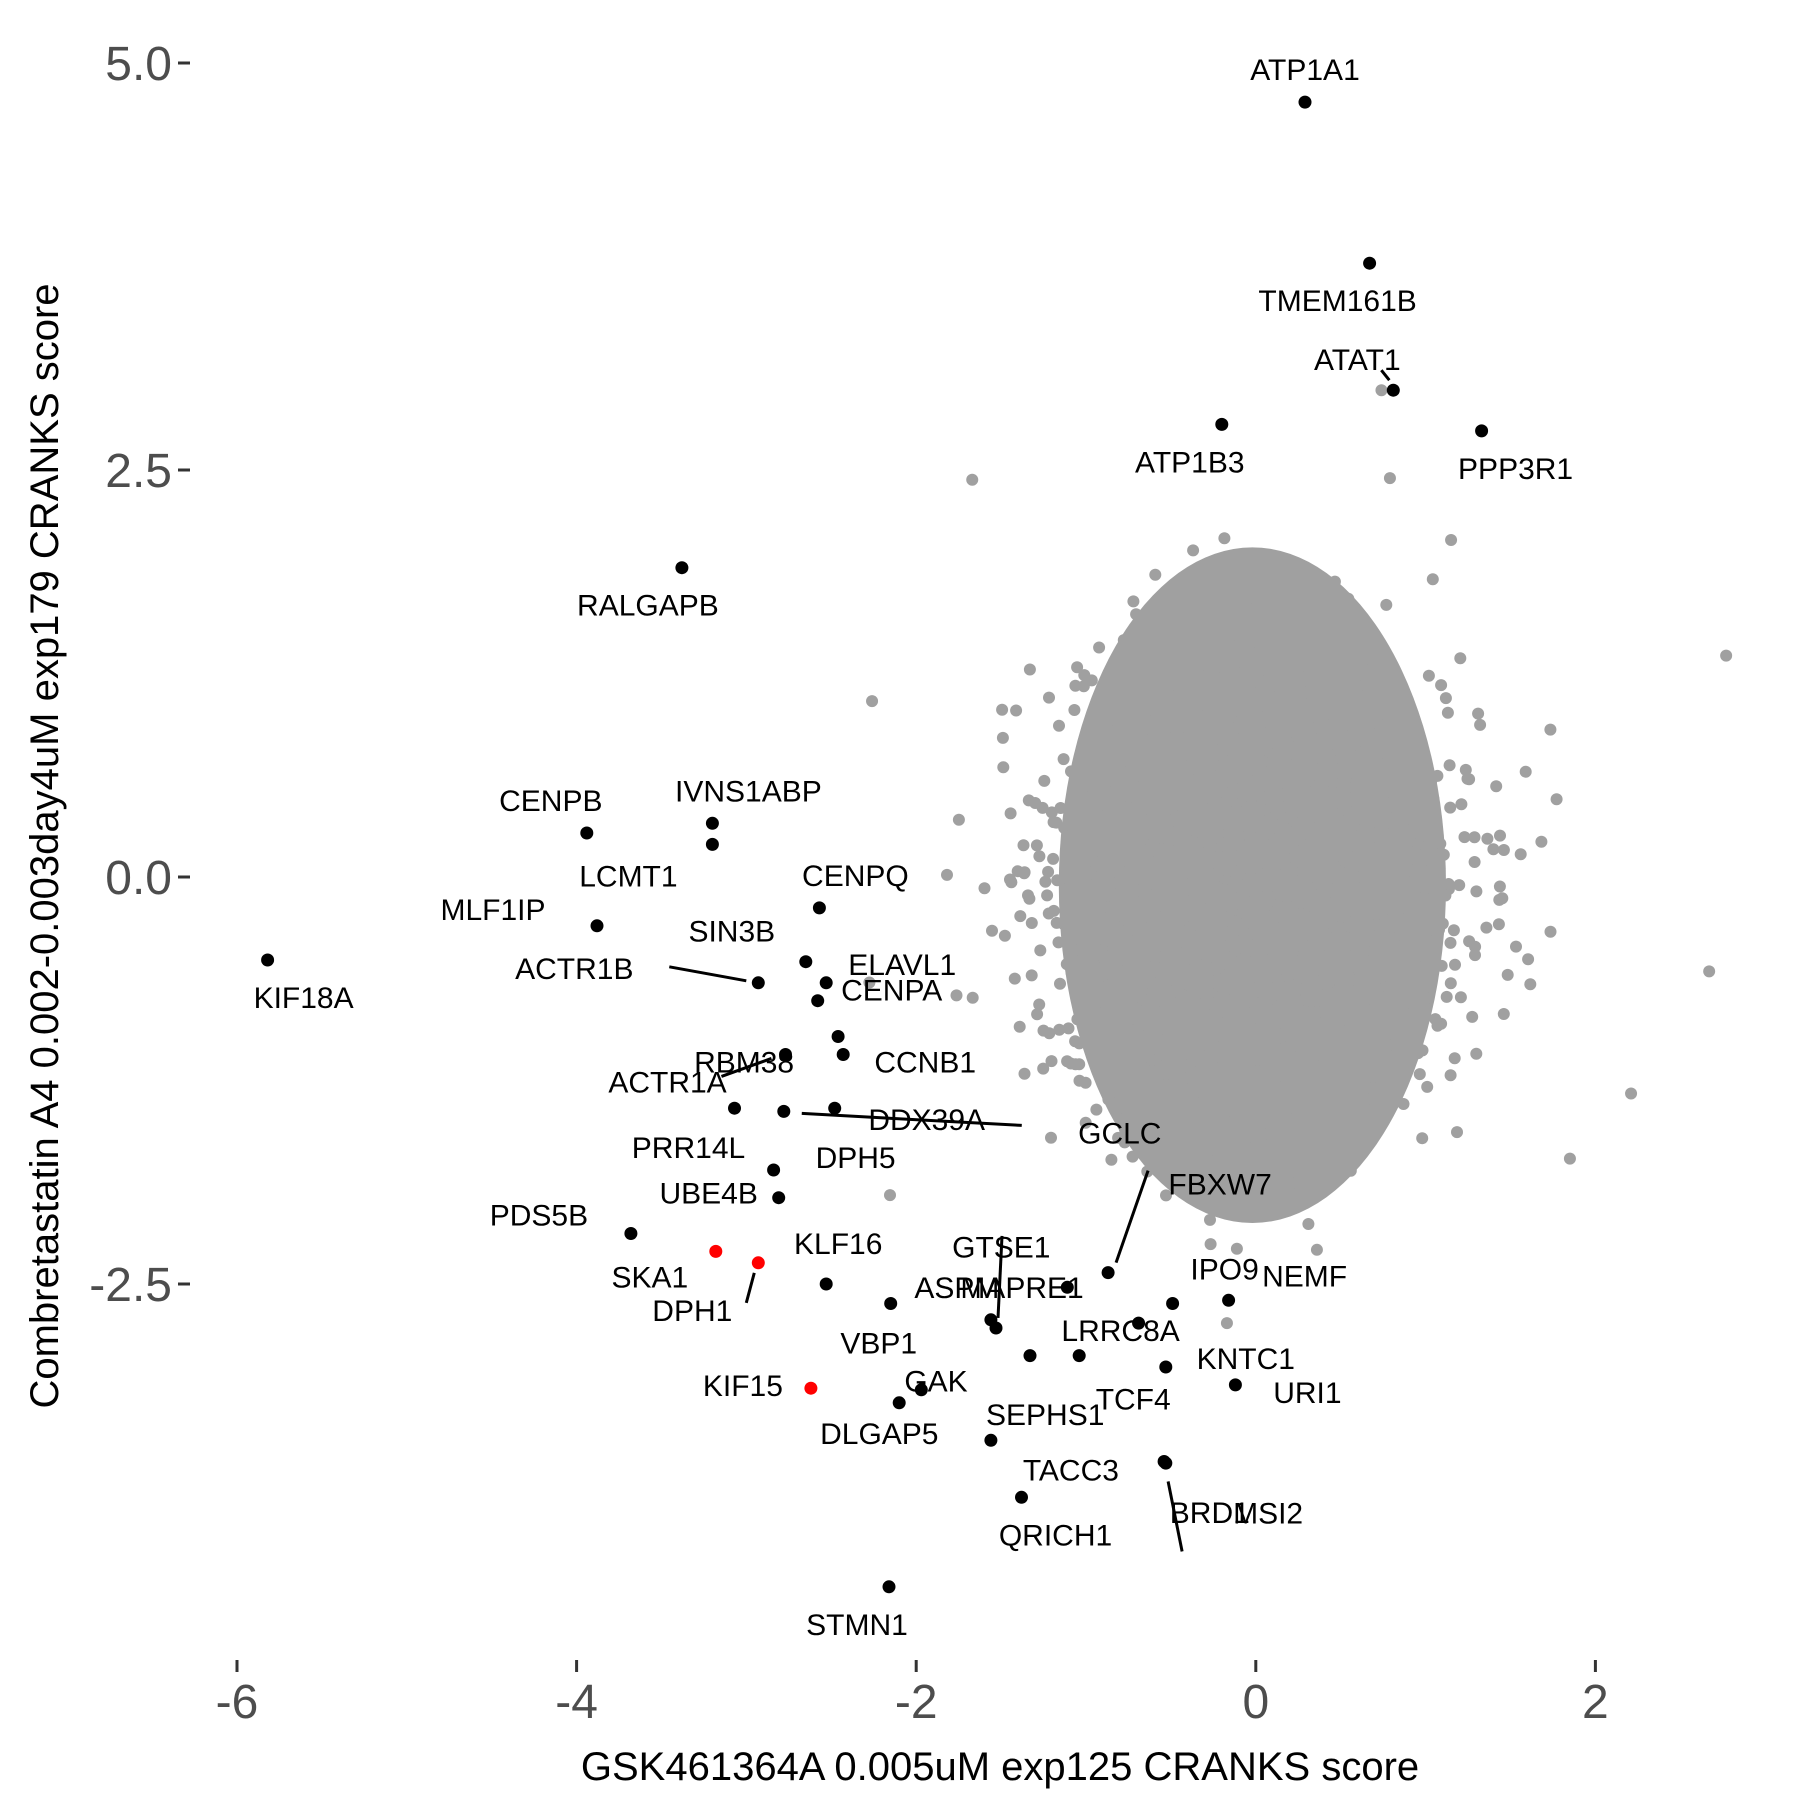  What do you see at coordinates (926, 1120) in the screenshot?
I see `gene-label-ddx39a: DDX39A` at bounding box center [926, 1120].